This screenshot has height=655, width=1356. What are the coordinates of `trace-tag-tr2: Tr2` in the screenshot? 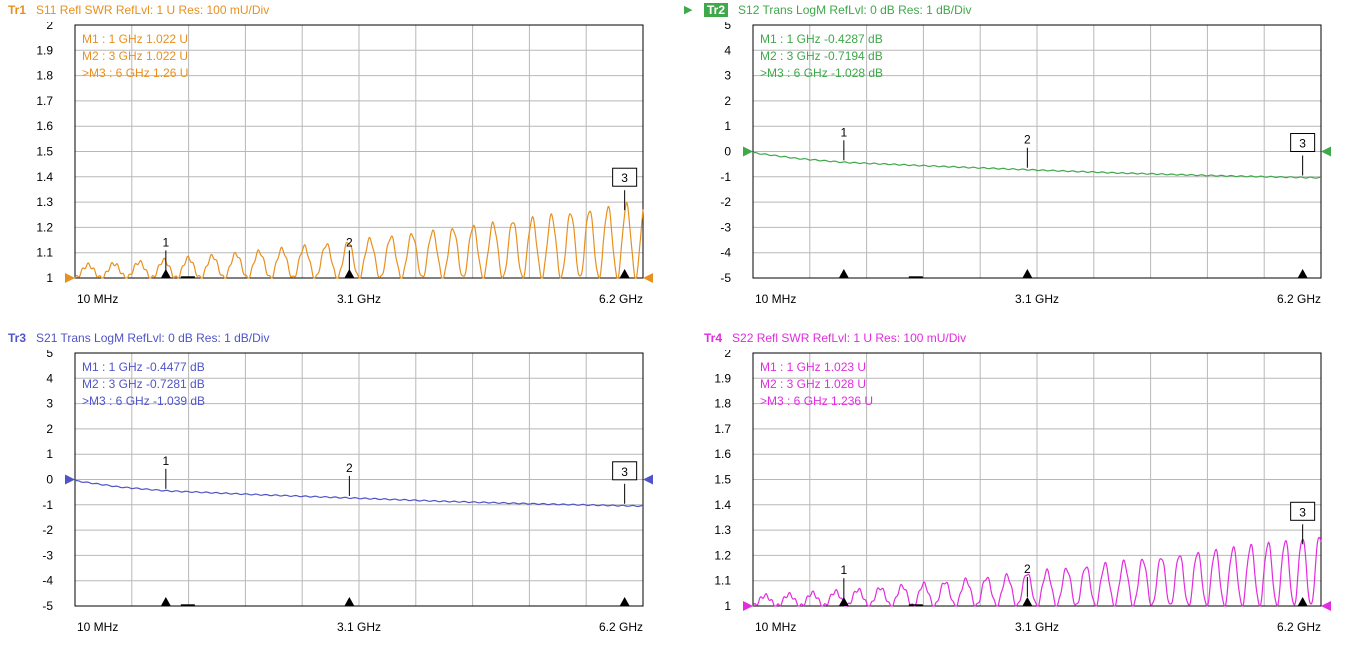 It's located at (716, 10).